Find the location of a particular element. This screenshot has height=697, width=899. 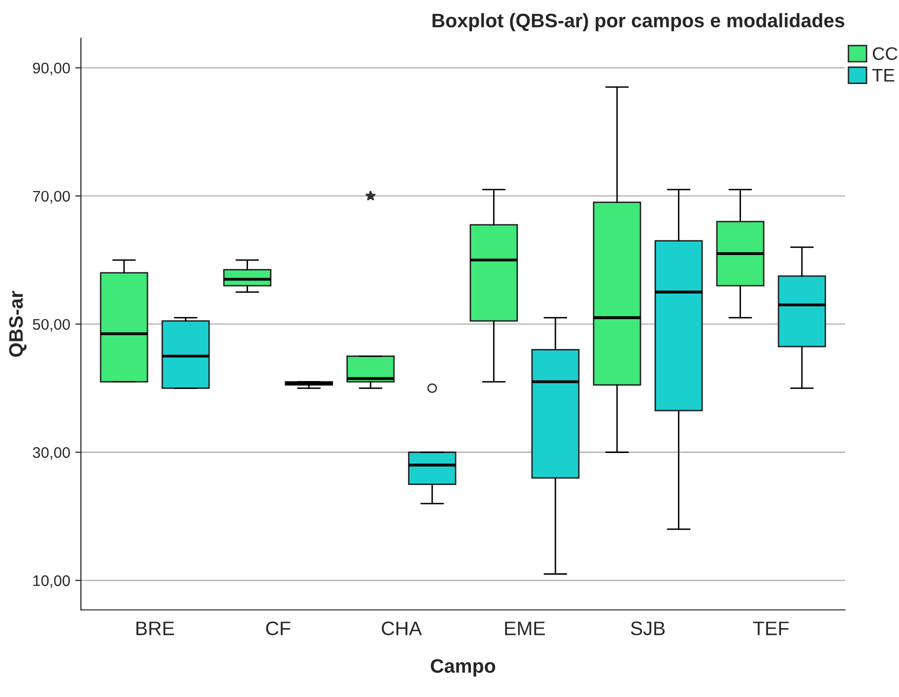

y-tick-label: 10,00 is located at coordinates (51, 581).